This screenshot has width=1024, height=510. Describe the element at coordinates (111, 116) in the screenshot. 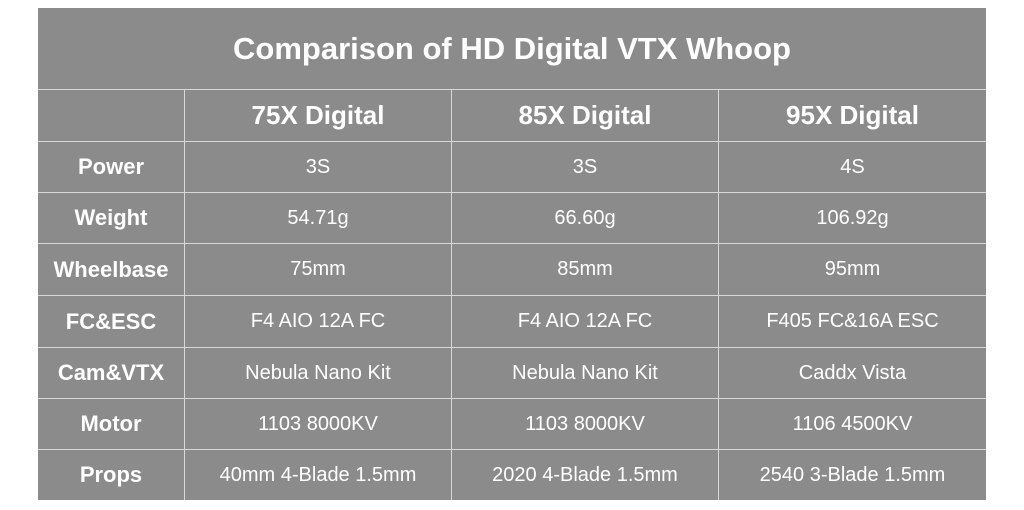

I see `header-corner` at that location.